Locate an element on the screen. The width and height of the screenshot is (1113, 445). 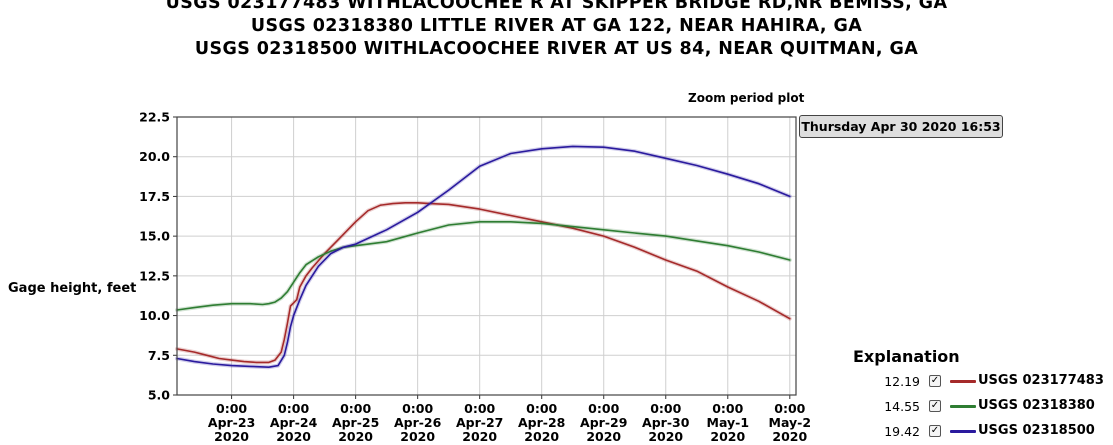
x-tick-label: May-2 is located at coordinates (790, 422).